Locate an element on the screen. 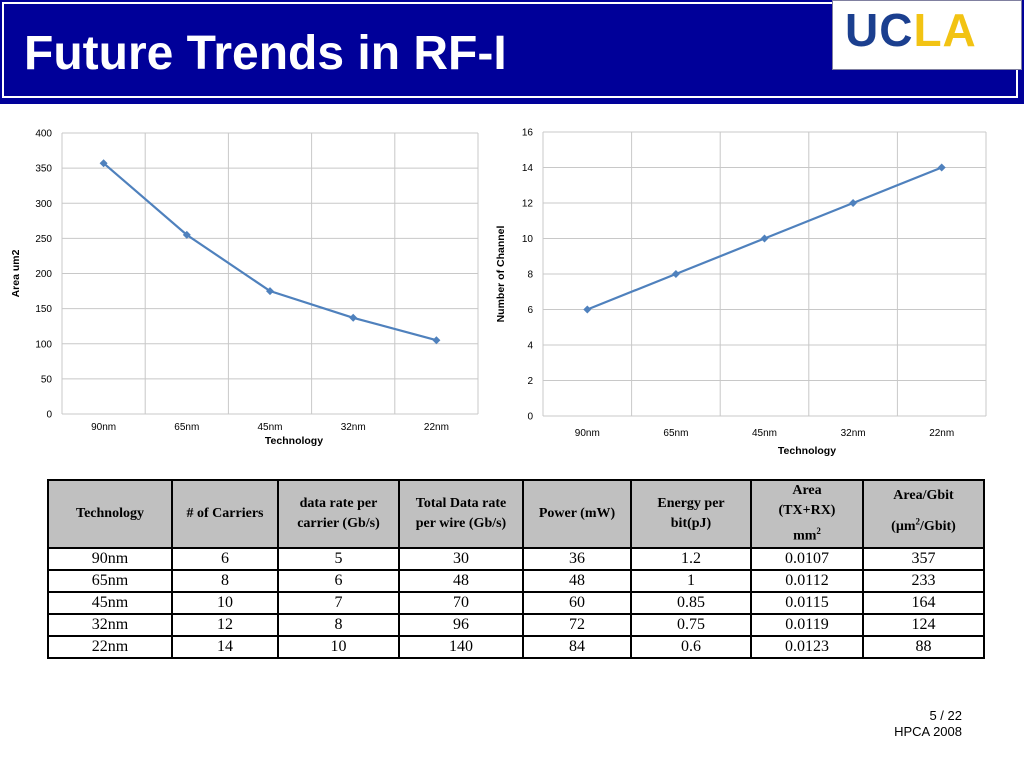  y-tick-label: 4 is located at coordinates (530, 346).